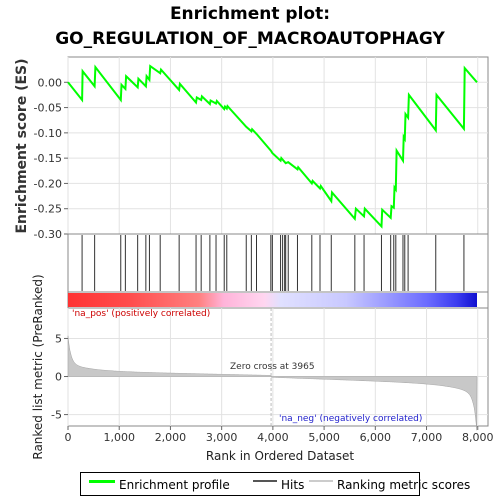 The height and width of the screenshot is (500, 500). What do you see at coordinates (293, 485) in the screenshot?
I see `legend-label-hits: Hits` at bounding box center [293, 485].